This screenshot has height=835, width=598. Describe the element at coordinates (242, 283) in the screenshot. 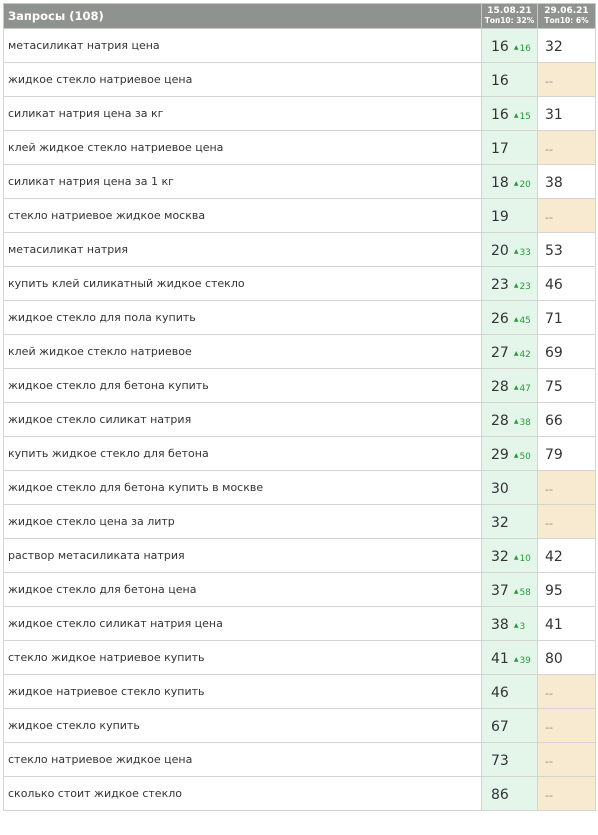

I see `query-cell: купить клей силикатный жидкое стекло` at that location.